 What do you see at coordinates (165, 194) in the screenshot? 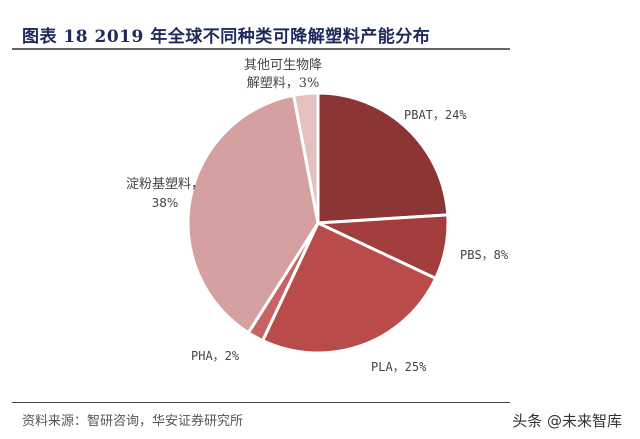
I see `label-starch: 淀粉基塑料， 38%` at bounding box center [165, 194].